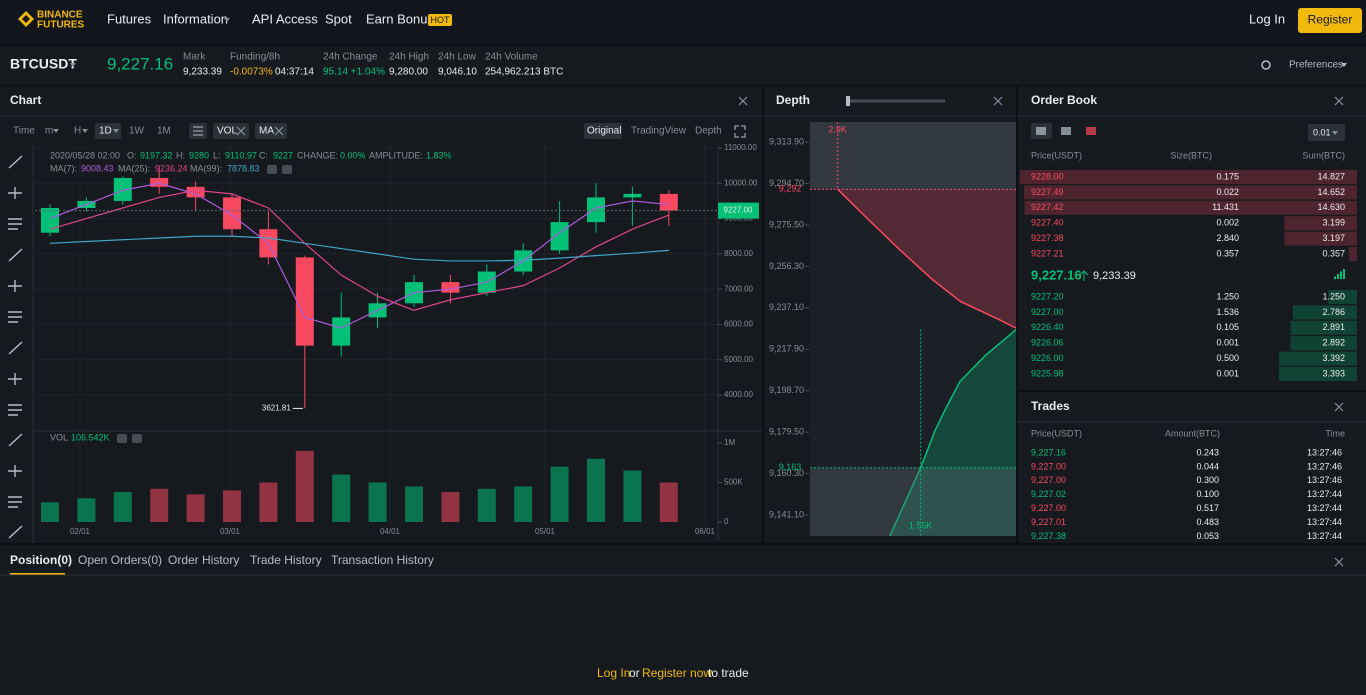 The width and height of the screenshot is (1366, 695). I want to click on interval: Time, so click(24, 131).